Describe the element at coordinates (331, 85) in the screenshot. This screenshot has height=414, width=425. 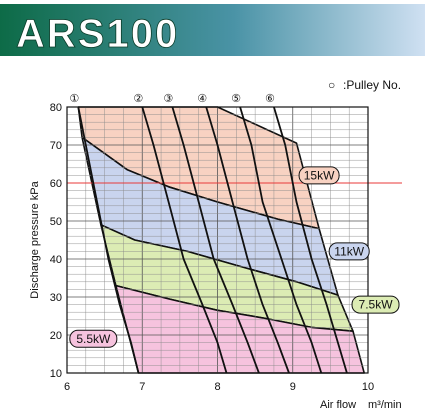
I see `pulley-legend-symbol: ○` at that location.